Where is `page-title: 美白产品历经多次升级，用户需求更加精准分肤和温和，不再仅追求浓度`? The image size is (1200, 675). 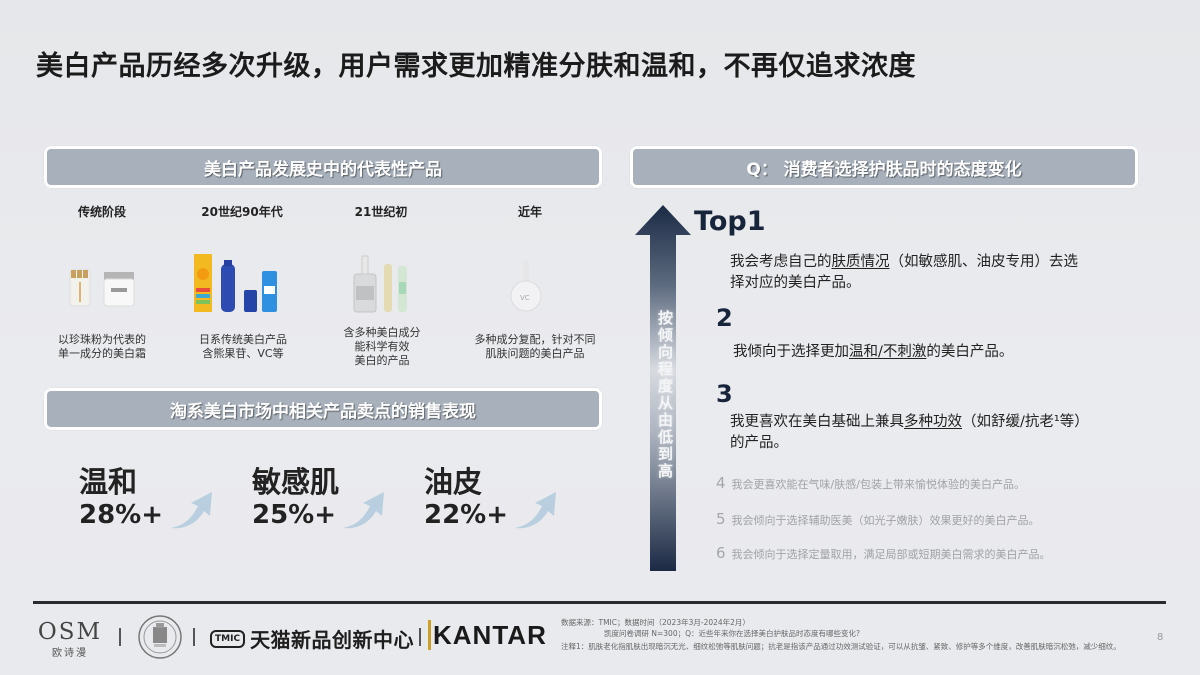 page-title: 美白产品历经多次升级，用户需求更加精准分肤和温和，不再仅追求浓度 is located at coordinates (476, 66).